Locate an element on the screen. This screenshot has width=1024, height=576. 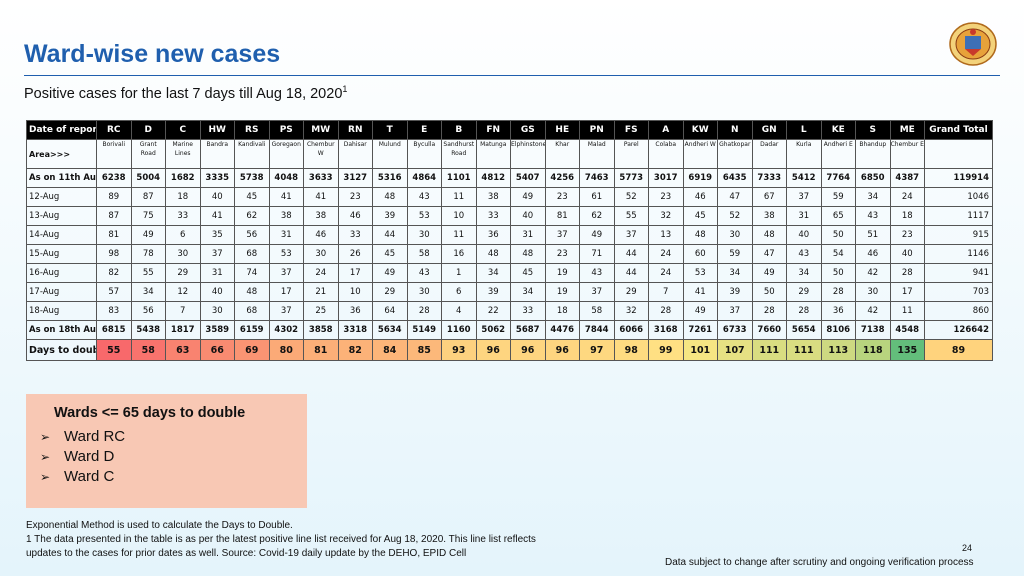
area-total-blank is located at coordinates (958, 154).